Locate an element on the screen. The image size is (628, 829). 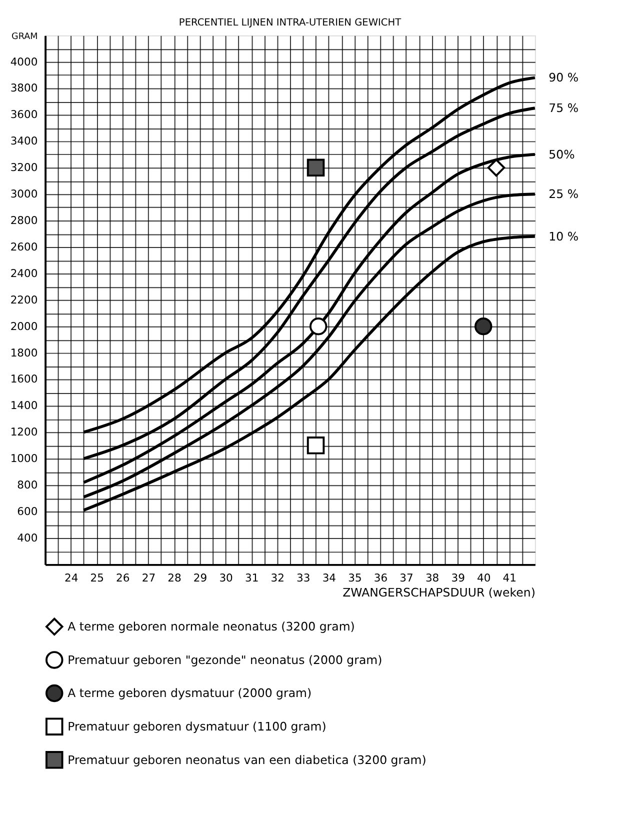
x-tick-label: 28 is located at coordinates (175, 578).